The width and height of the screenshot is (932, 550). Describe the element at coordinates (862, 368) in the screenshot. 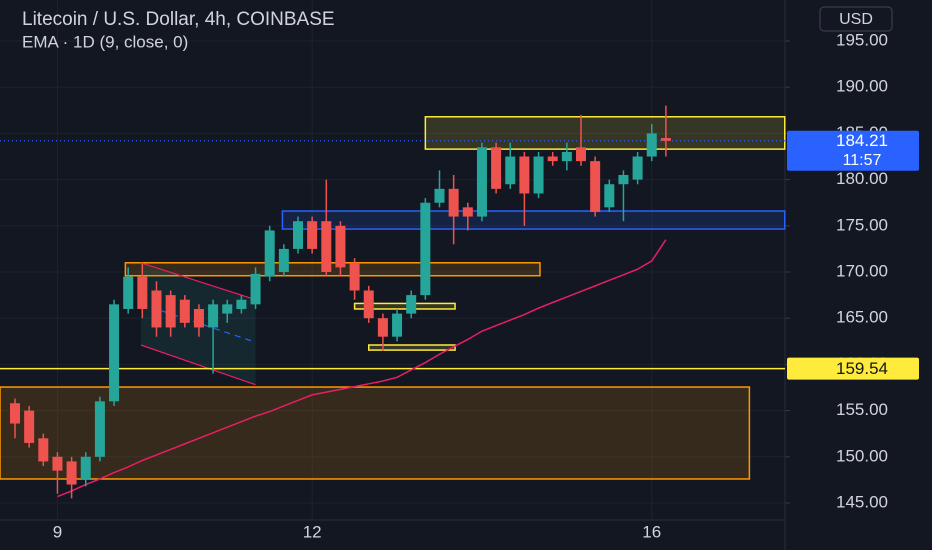

I see `level-label: 159.54` at that location.